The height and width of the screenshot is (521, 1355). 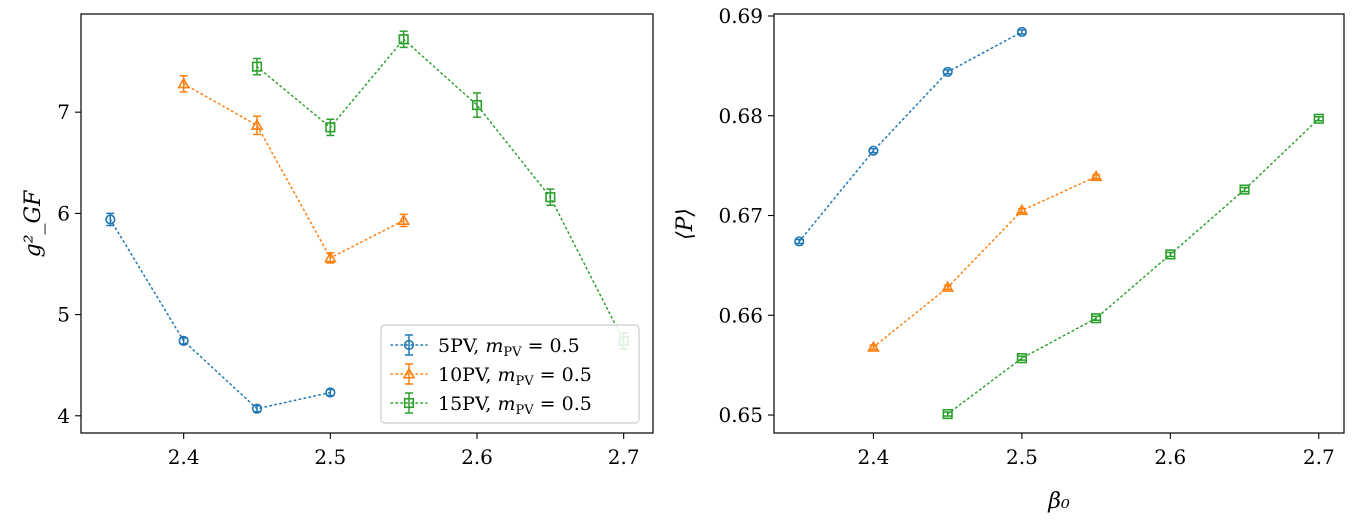 I want to click on legend-entry: 15PV, mPV = 0.5, so click(x=491, y=405).